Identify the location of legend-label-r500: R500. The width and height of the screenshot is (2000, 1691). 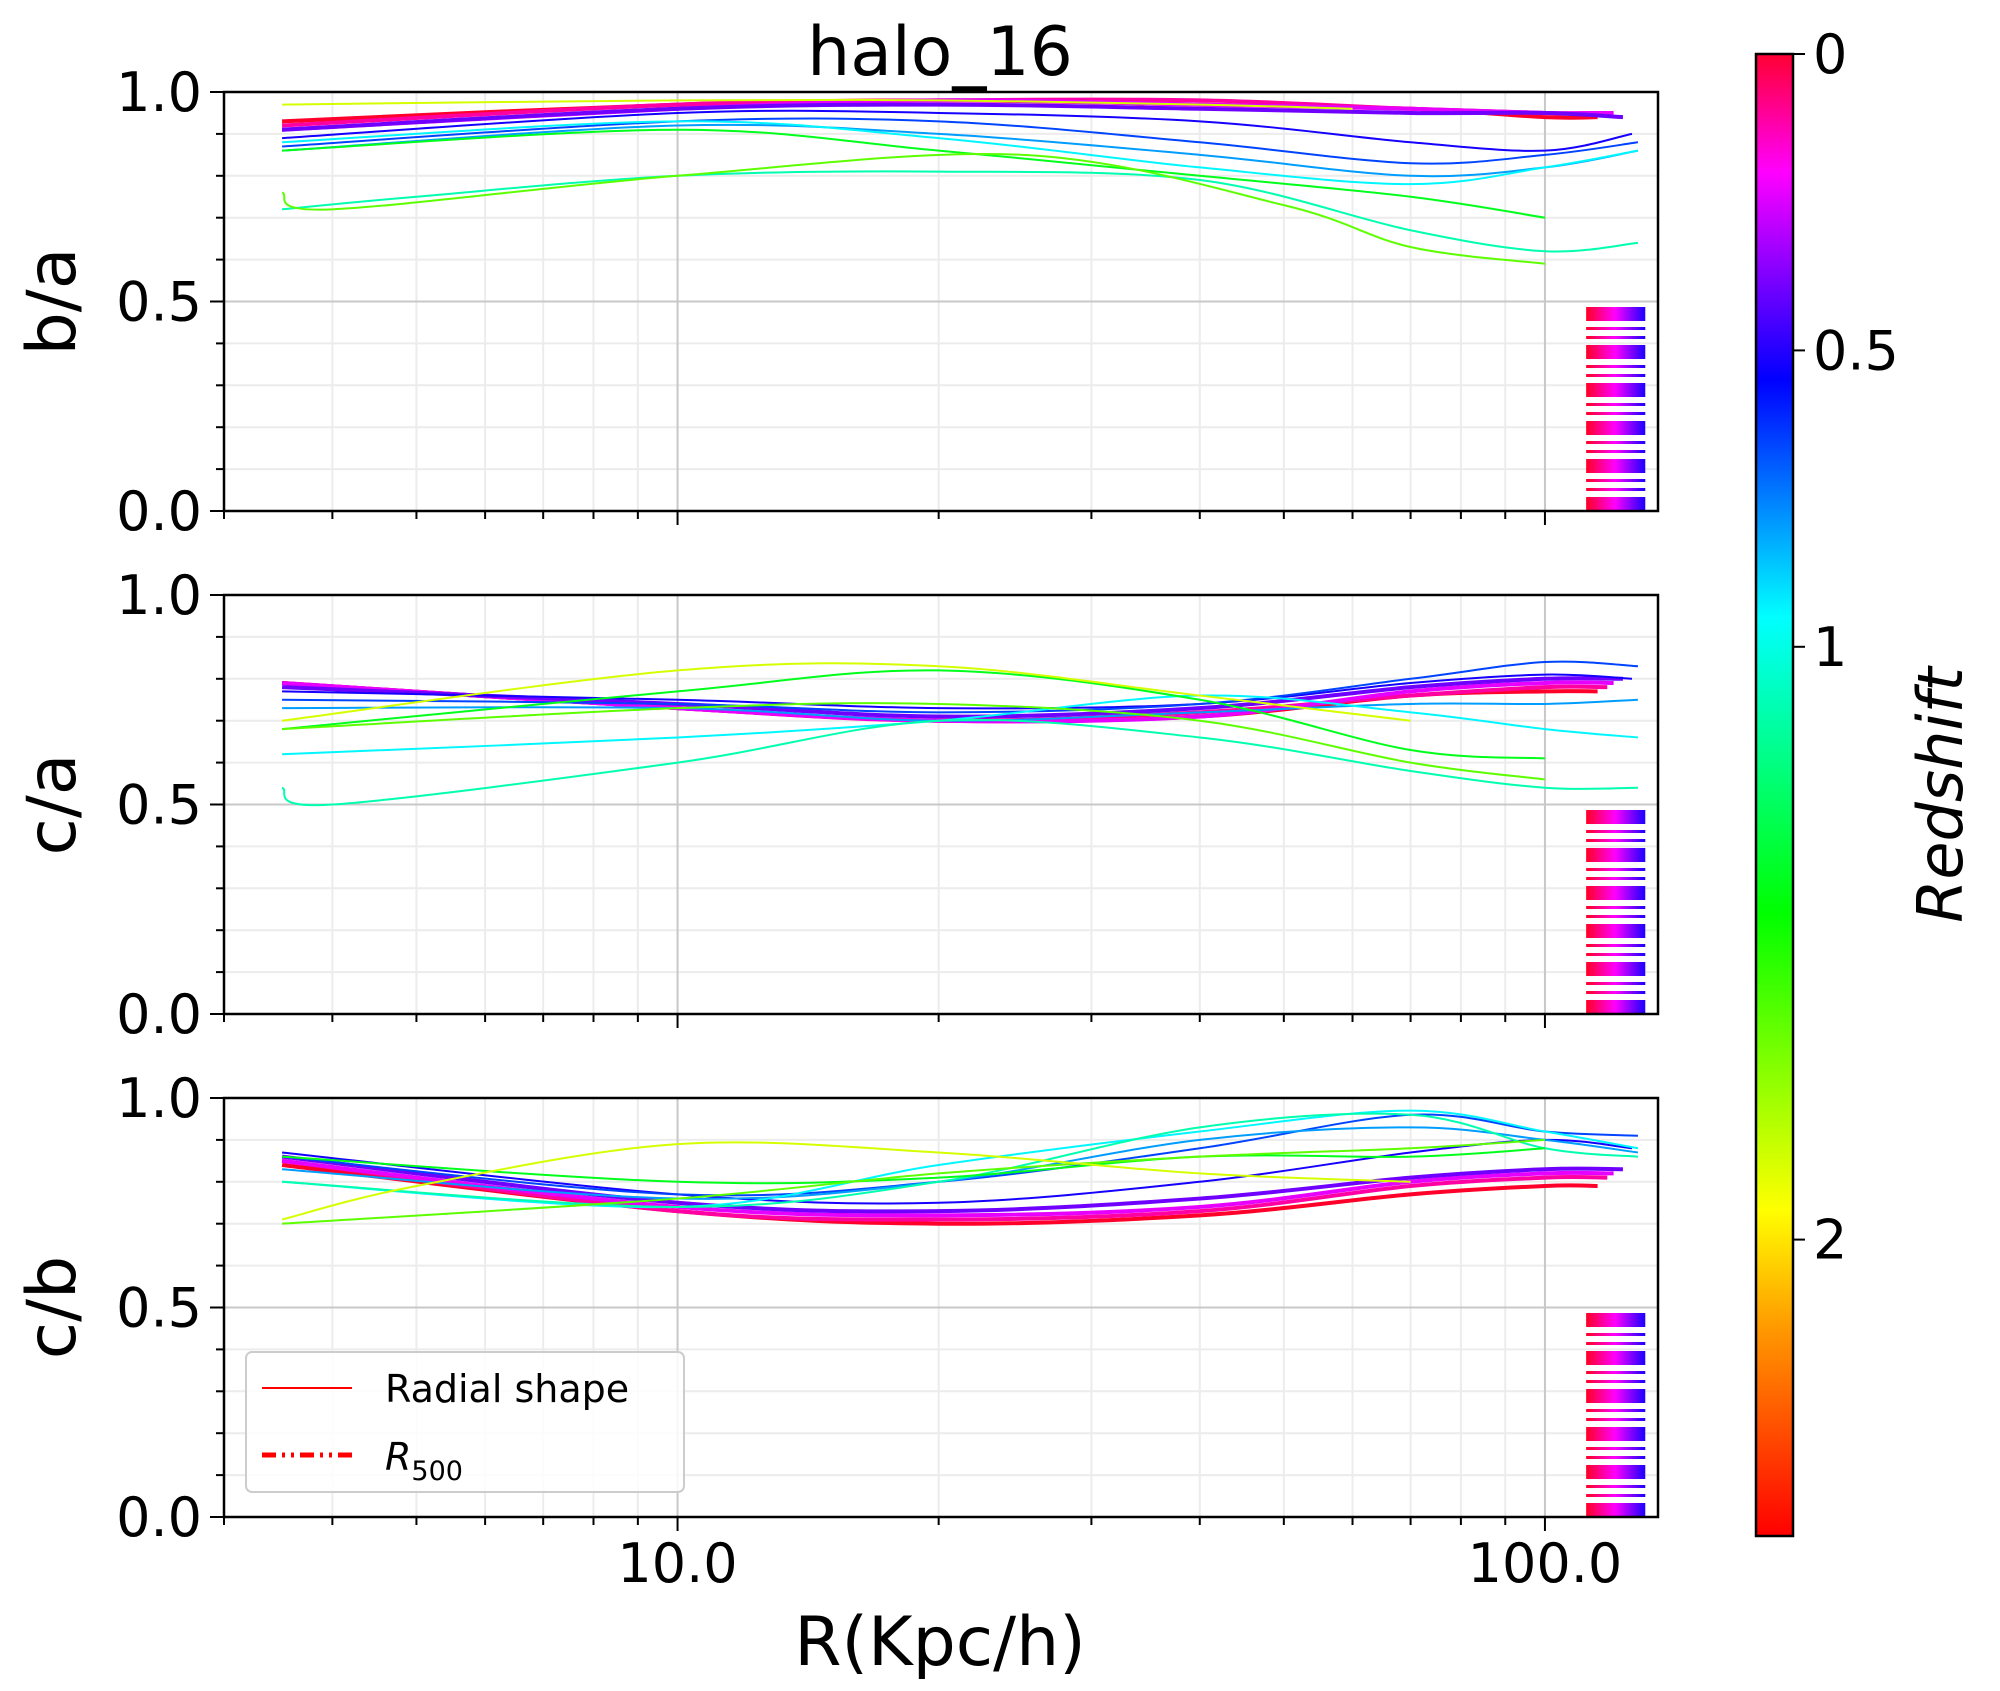
(424, 1461).